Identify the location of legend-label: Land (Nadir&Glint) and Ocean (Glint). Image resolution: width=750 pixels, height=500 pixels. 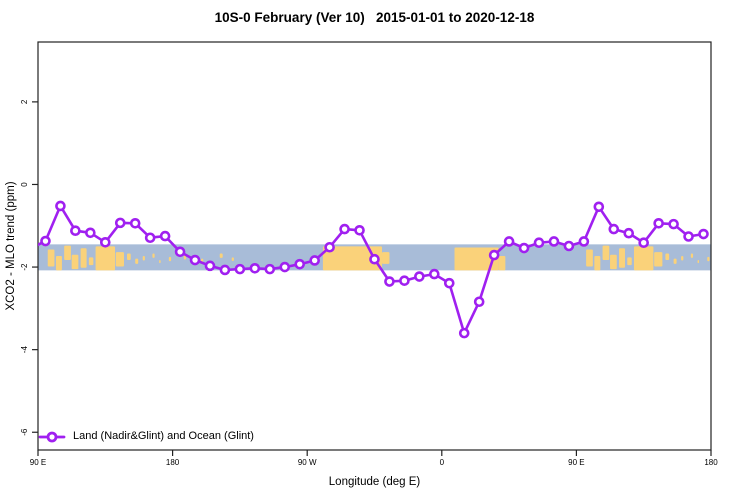
(163, 436).